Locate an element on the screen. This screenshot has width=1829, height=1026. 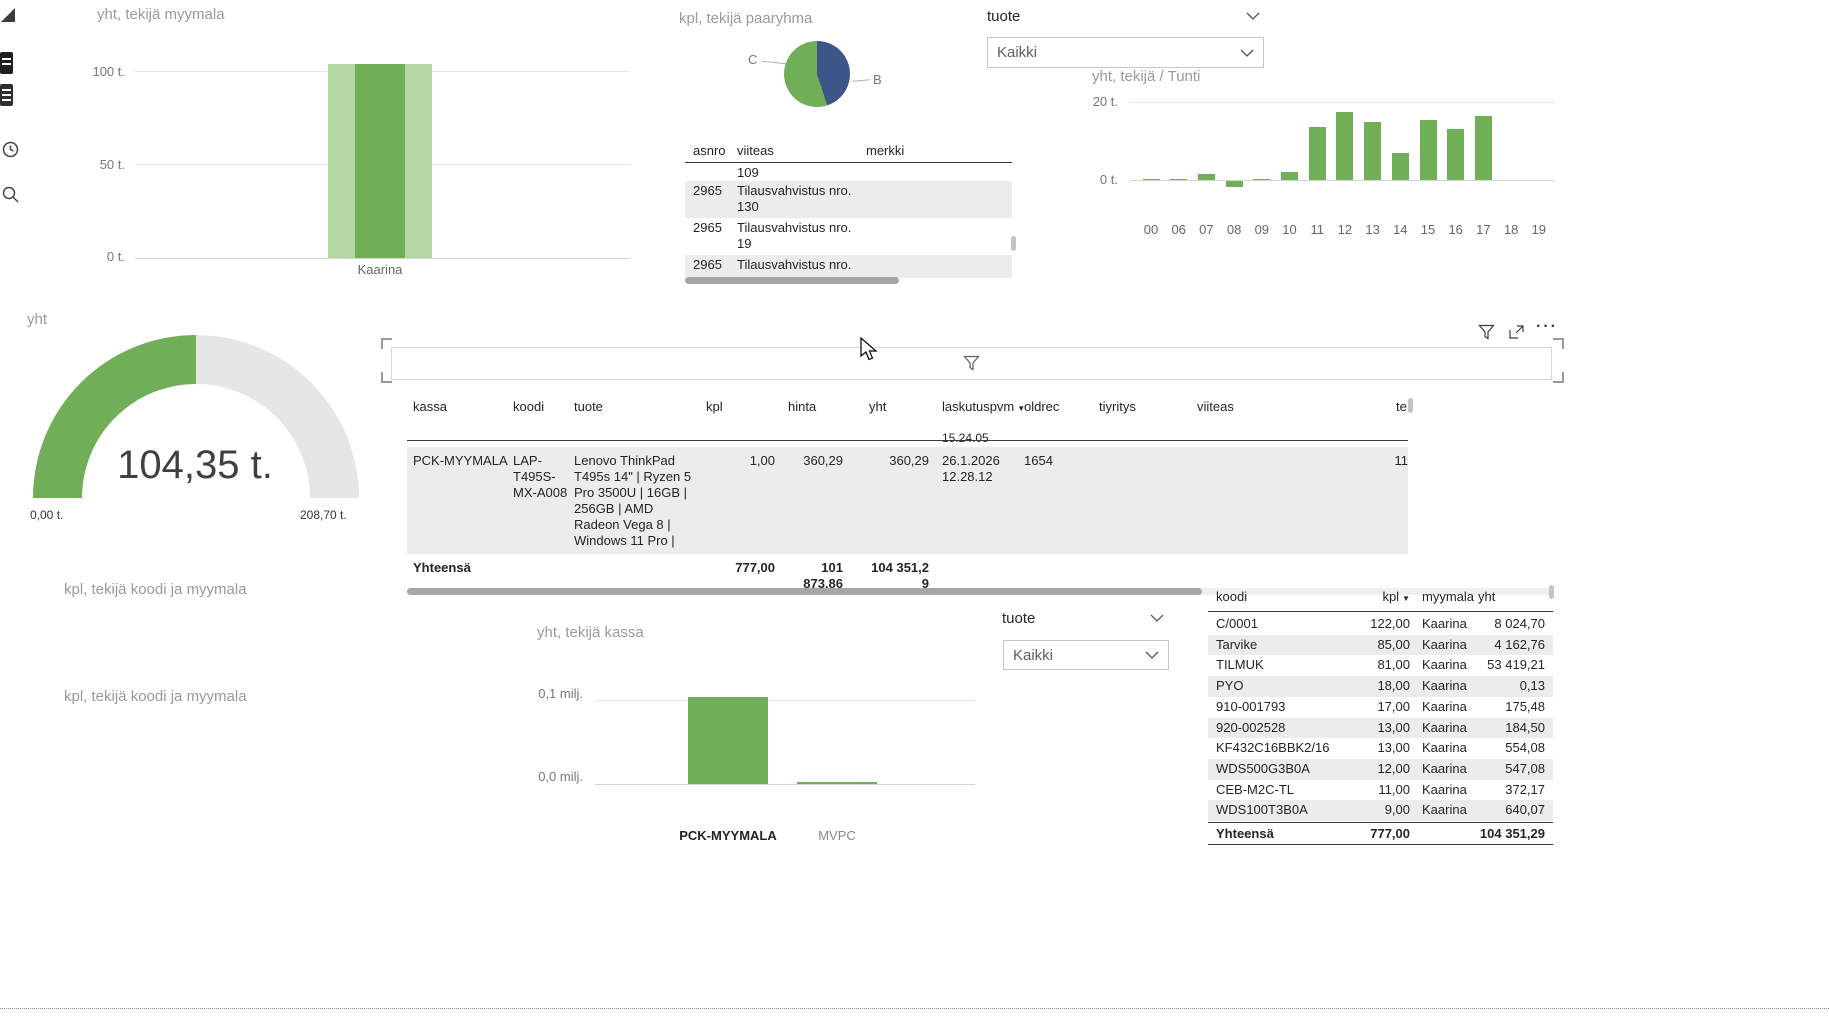
collapse-icon is located at coordinates (8, 15).